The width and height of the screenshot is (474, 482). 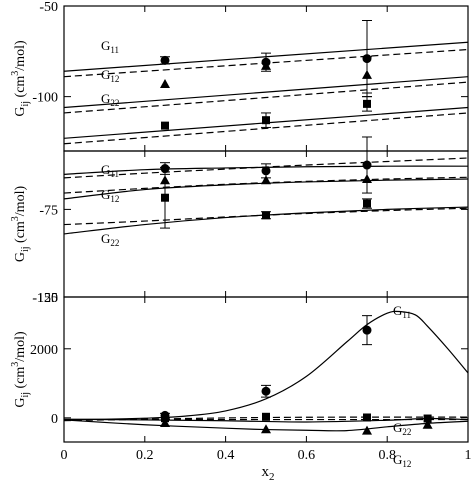 I want to click on x-axis-label-sub: 2, so click(x=272, y=476).